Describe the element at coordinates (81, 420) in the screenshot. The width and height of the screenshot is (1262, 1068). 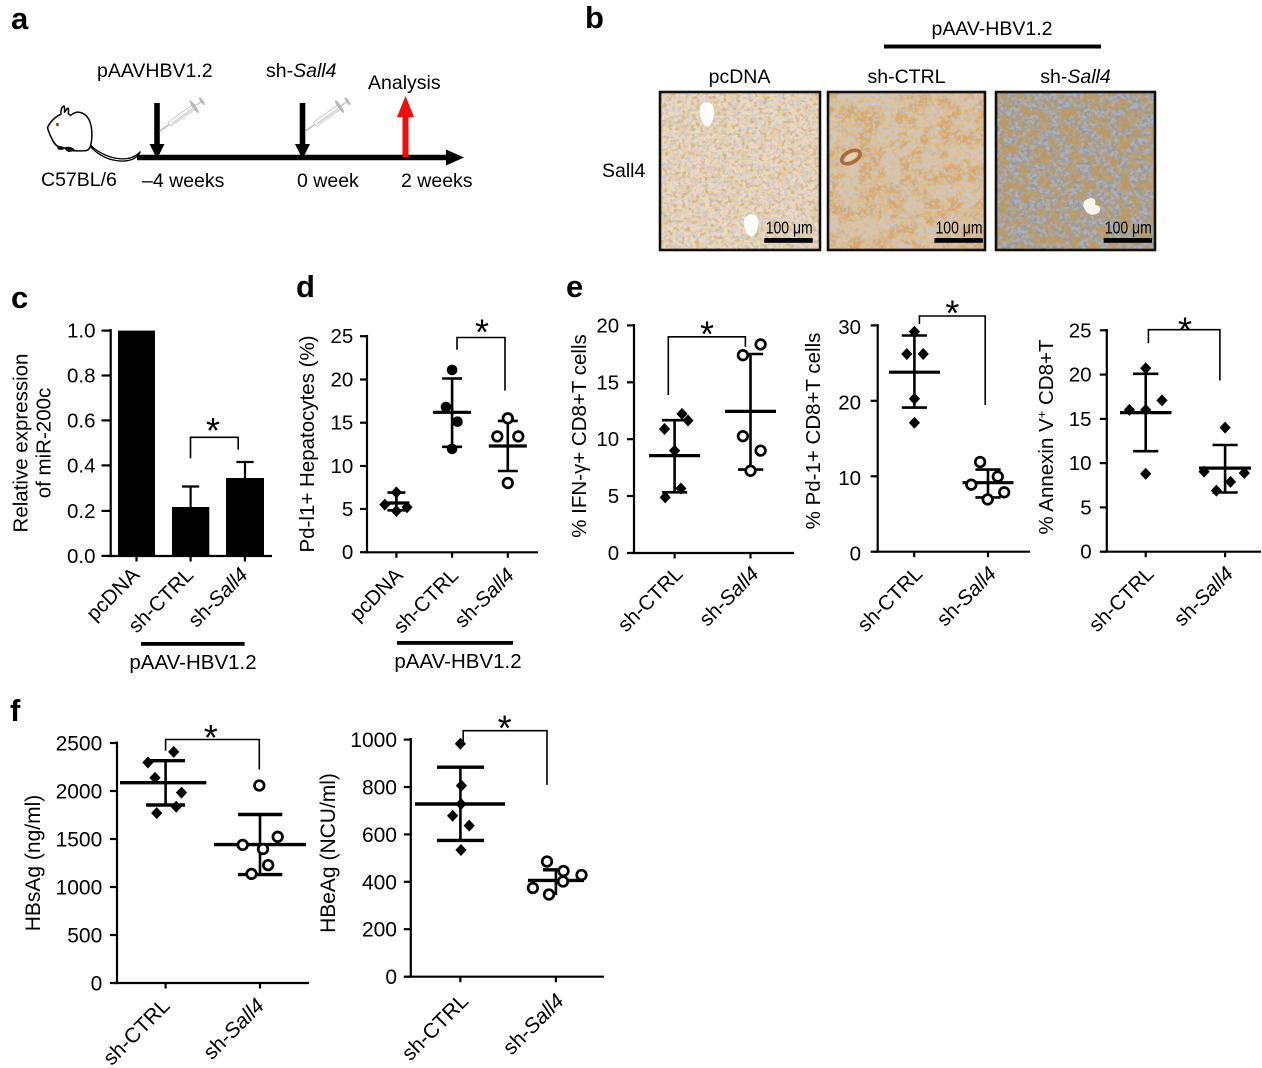
I see `svg-text: 0.6` at that location.